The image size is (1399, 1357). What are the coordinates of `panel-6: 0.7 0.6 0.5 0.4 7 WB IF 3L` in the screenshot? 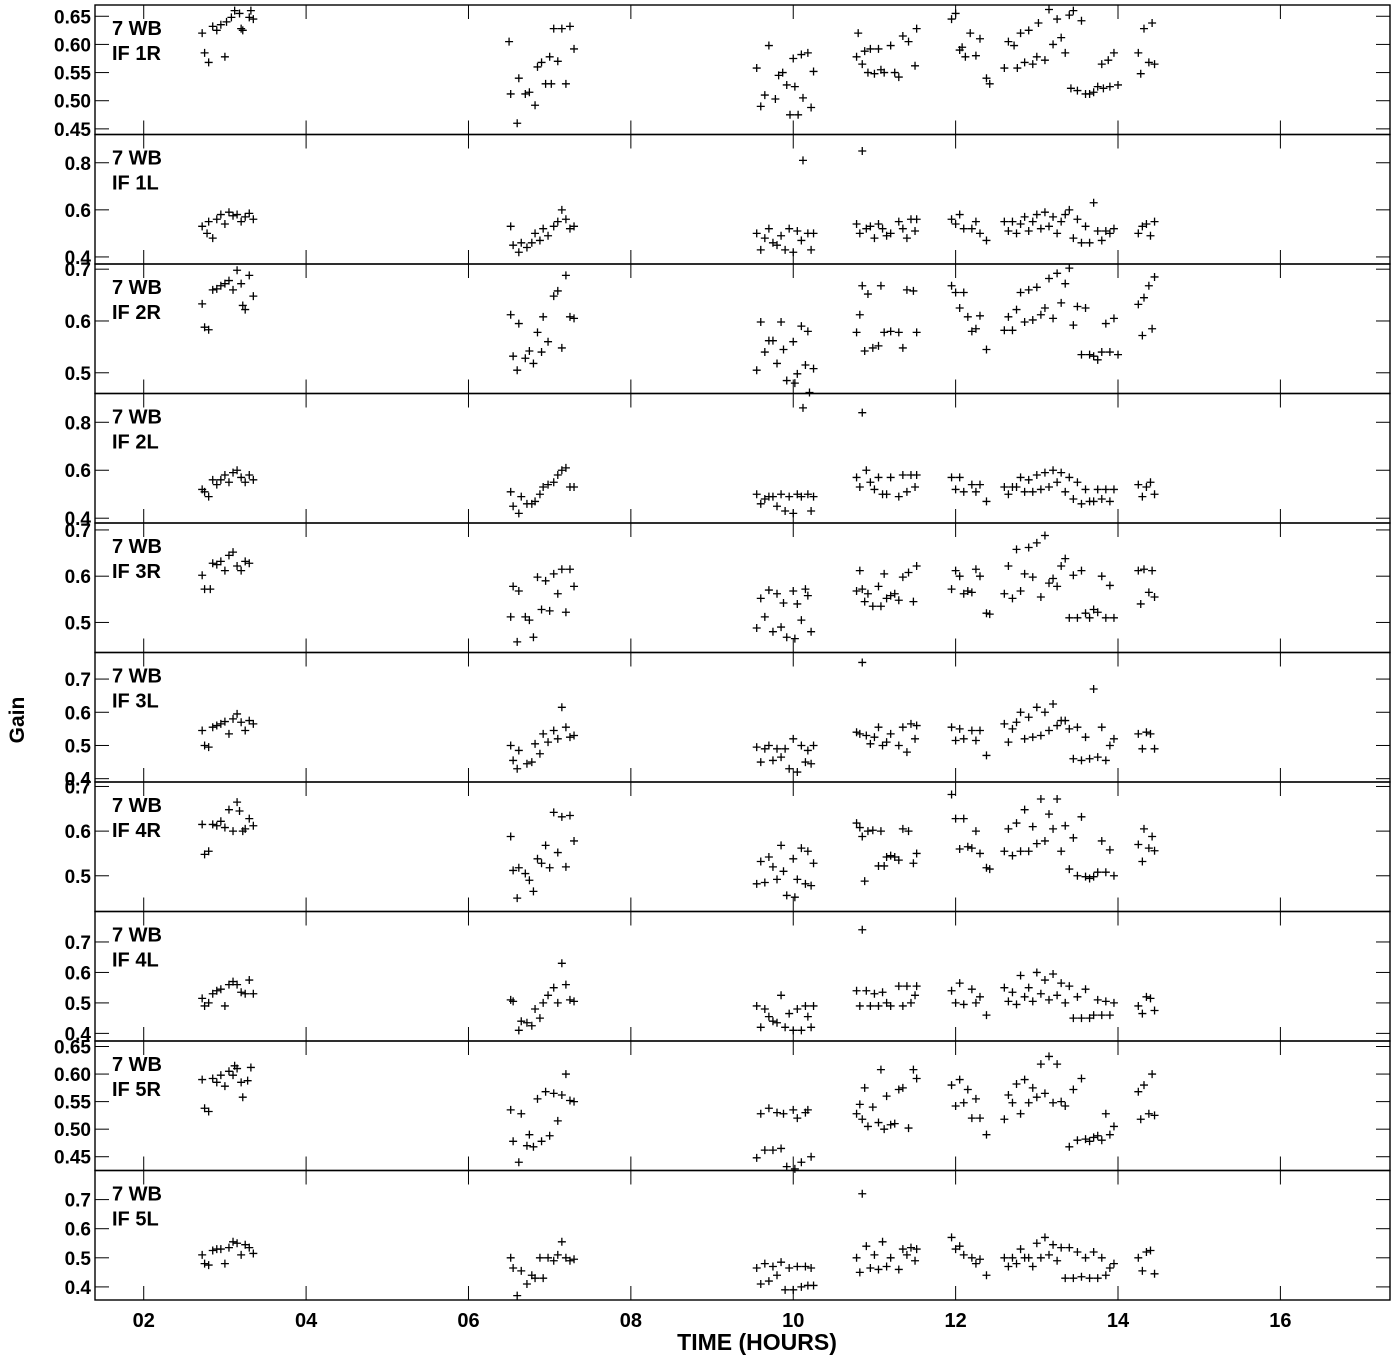 It's located at (728, 721).